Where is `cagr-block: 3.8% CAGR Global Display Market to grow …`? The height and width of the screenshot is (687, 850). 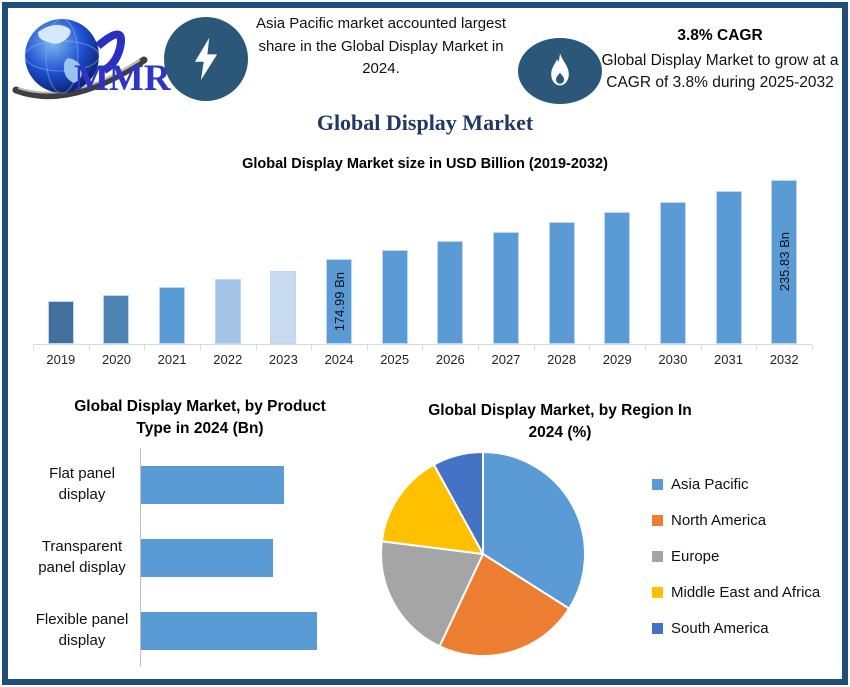 cagr-block: 3.8% CAGR Global Display Market to grow … is located at coordinates (720, 60).